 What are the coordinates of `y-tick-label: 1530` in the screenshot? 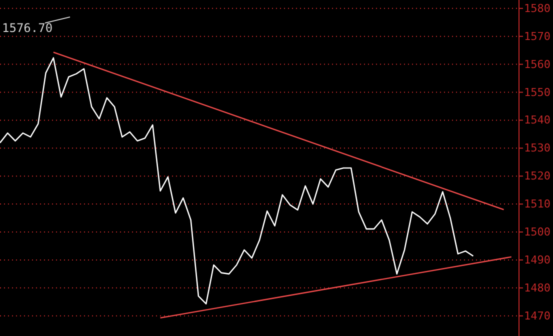 It's located at (537, 148).